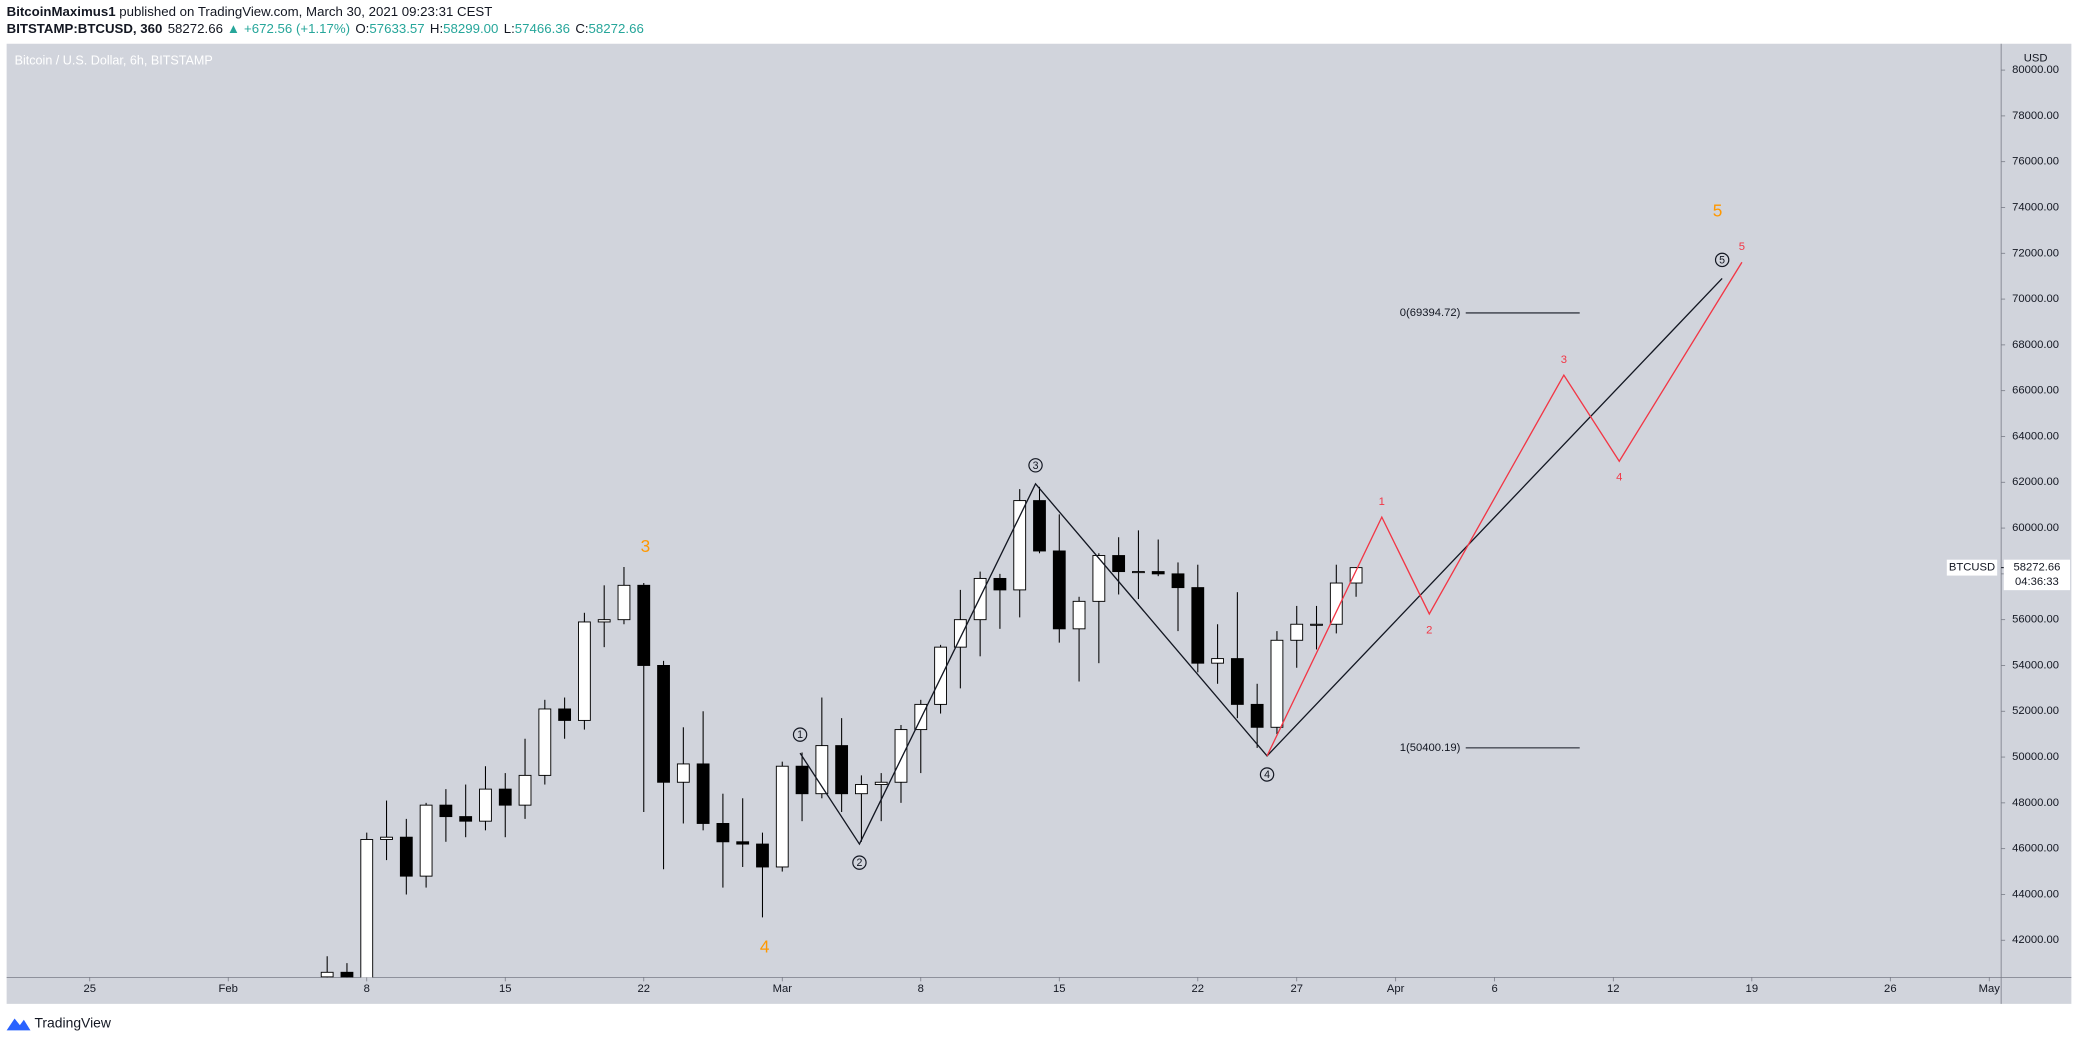  What do you see at coordinates (2035, 299) in the screenshot?
I see `y-tick-label: 70000.00` at bounding box center [2035, 299].